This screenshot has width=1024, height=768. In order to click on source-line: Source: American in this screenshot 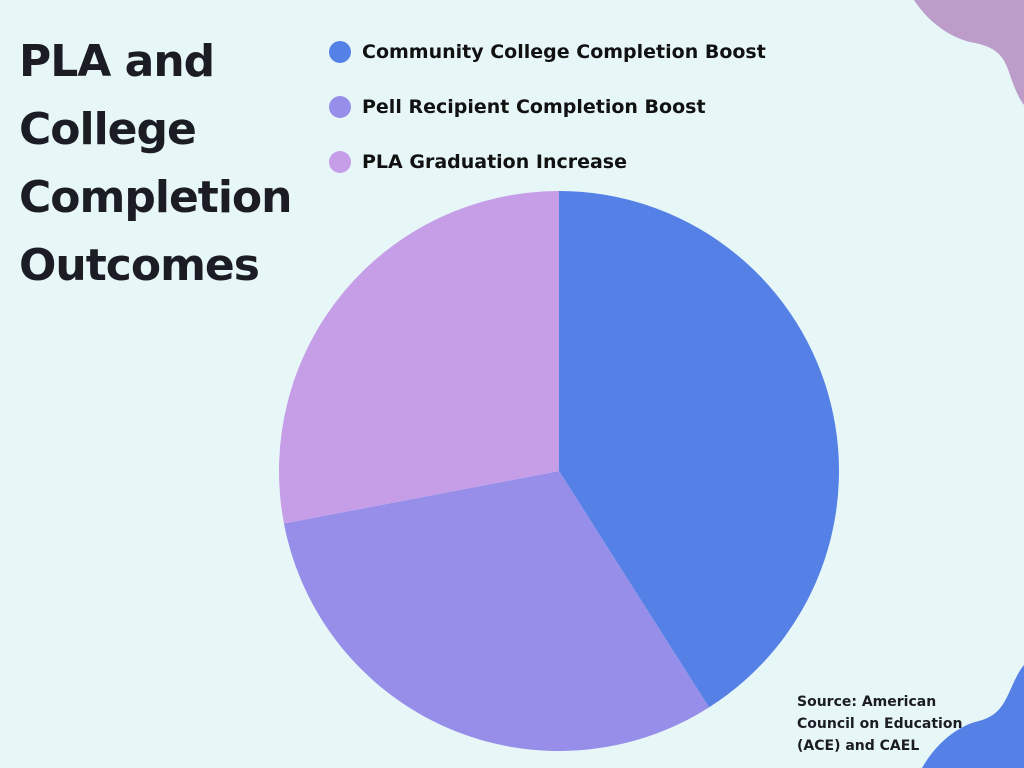, I will do `click(867, 702)`.